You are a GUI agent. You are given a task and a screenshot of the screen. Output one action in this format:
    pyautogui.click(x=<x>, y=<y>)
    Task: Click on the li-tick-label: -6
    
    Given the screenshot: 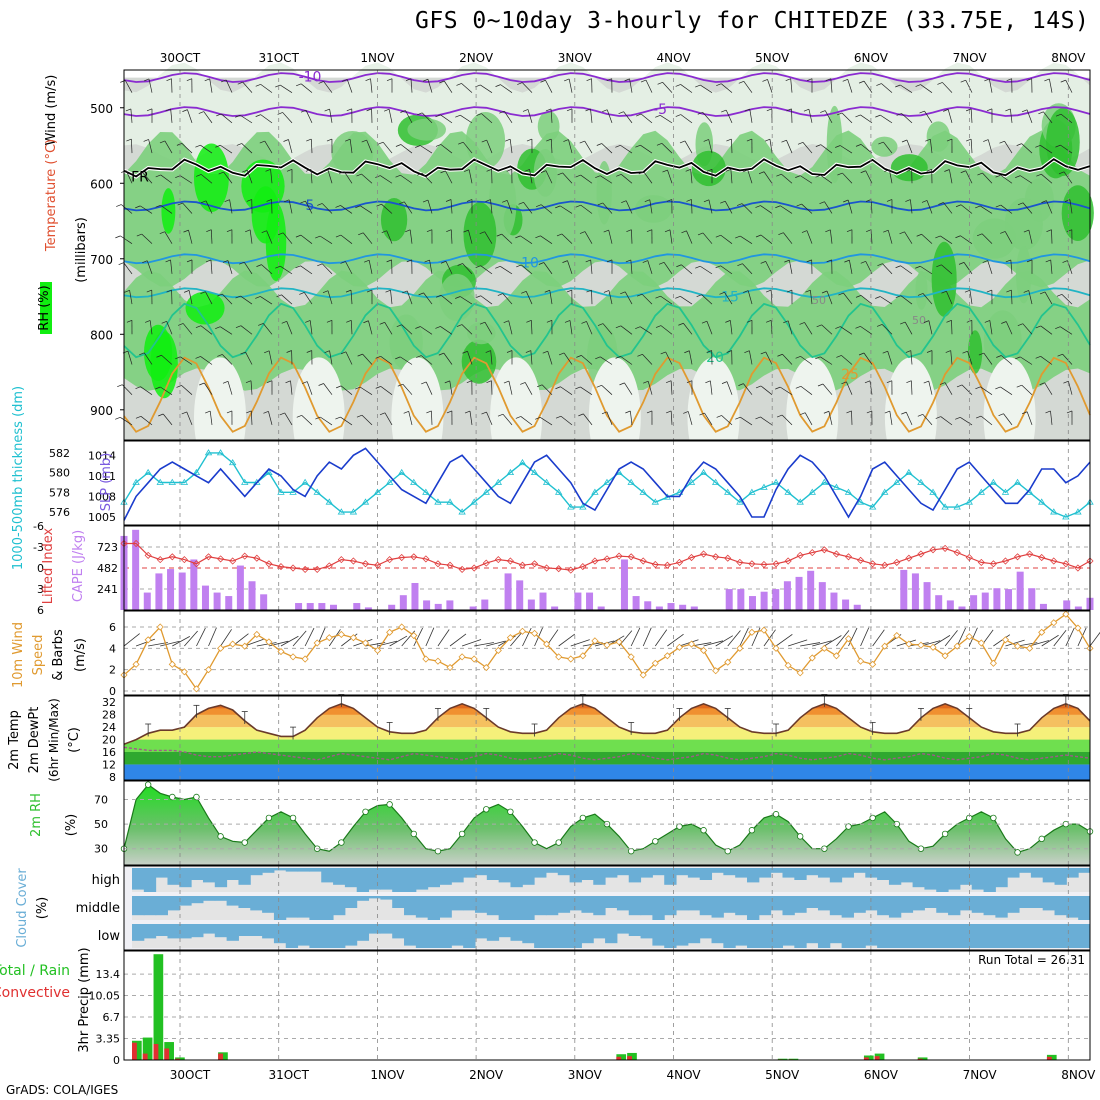 What is the action you would take?
    pyautogui.click(x=38, y=526)
    